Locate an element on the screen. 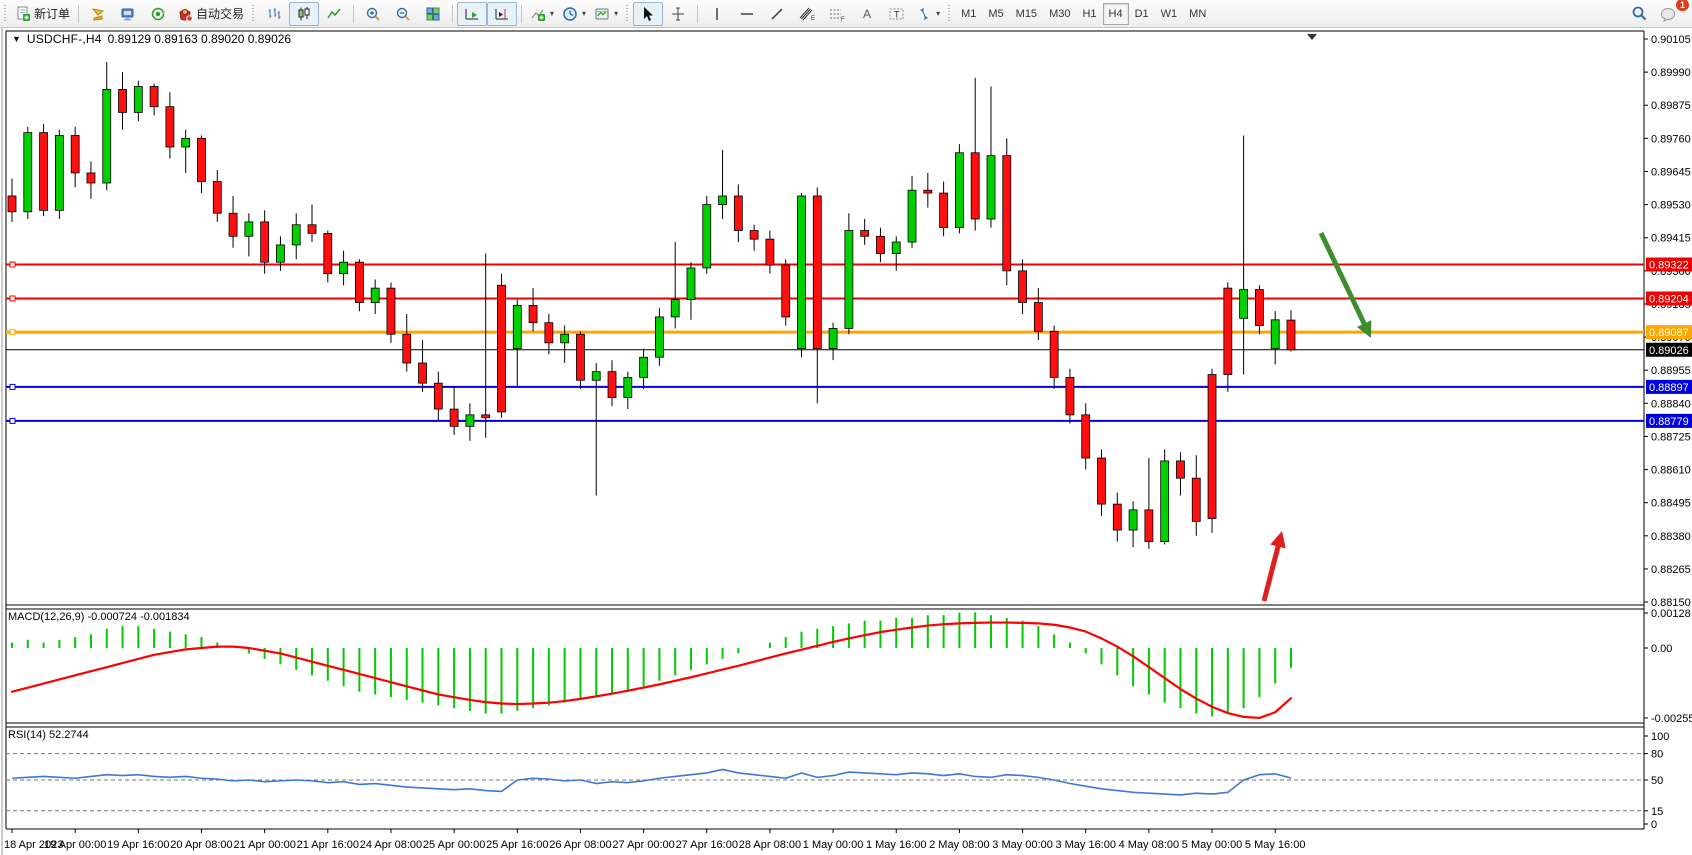 The width and height of the screenshot is (1692, 855). navigator-button is located at coordinates (158, 14).